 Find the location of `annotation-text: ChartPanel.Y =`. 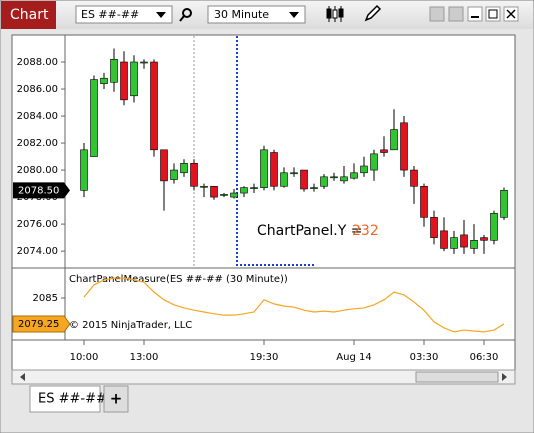

annotation-text: ChartPanel.Y = is located at coordinates (309, 231).